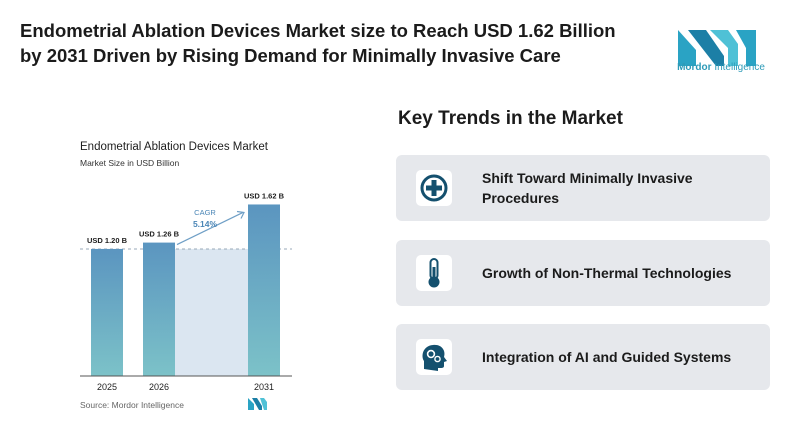 The image size is (800, 435). Describe the element at coordinates (132, 405) in the screenshot. I see `chart-source: Source: Mordor Intelligence` at that location.